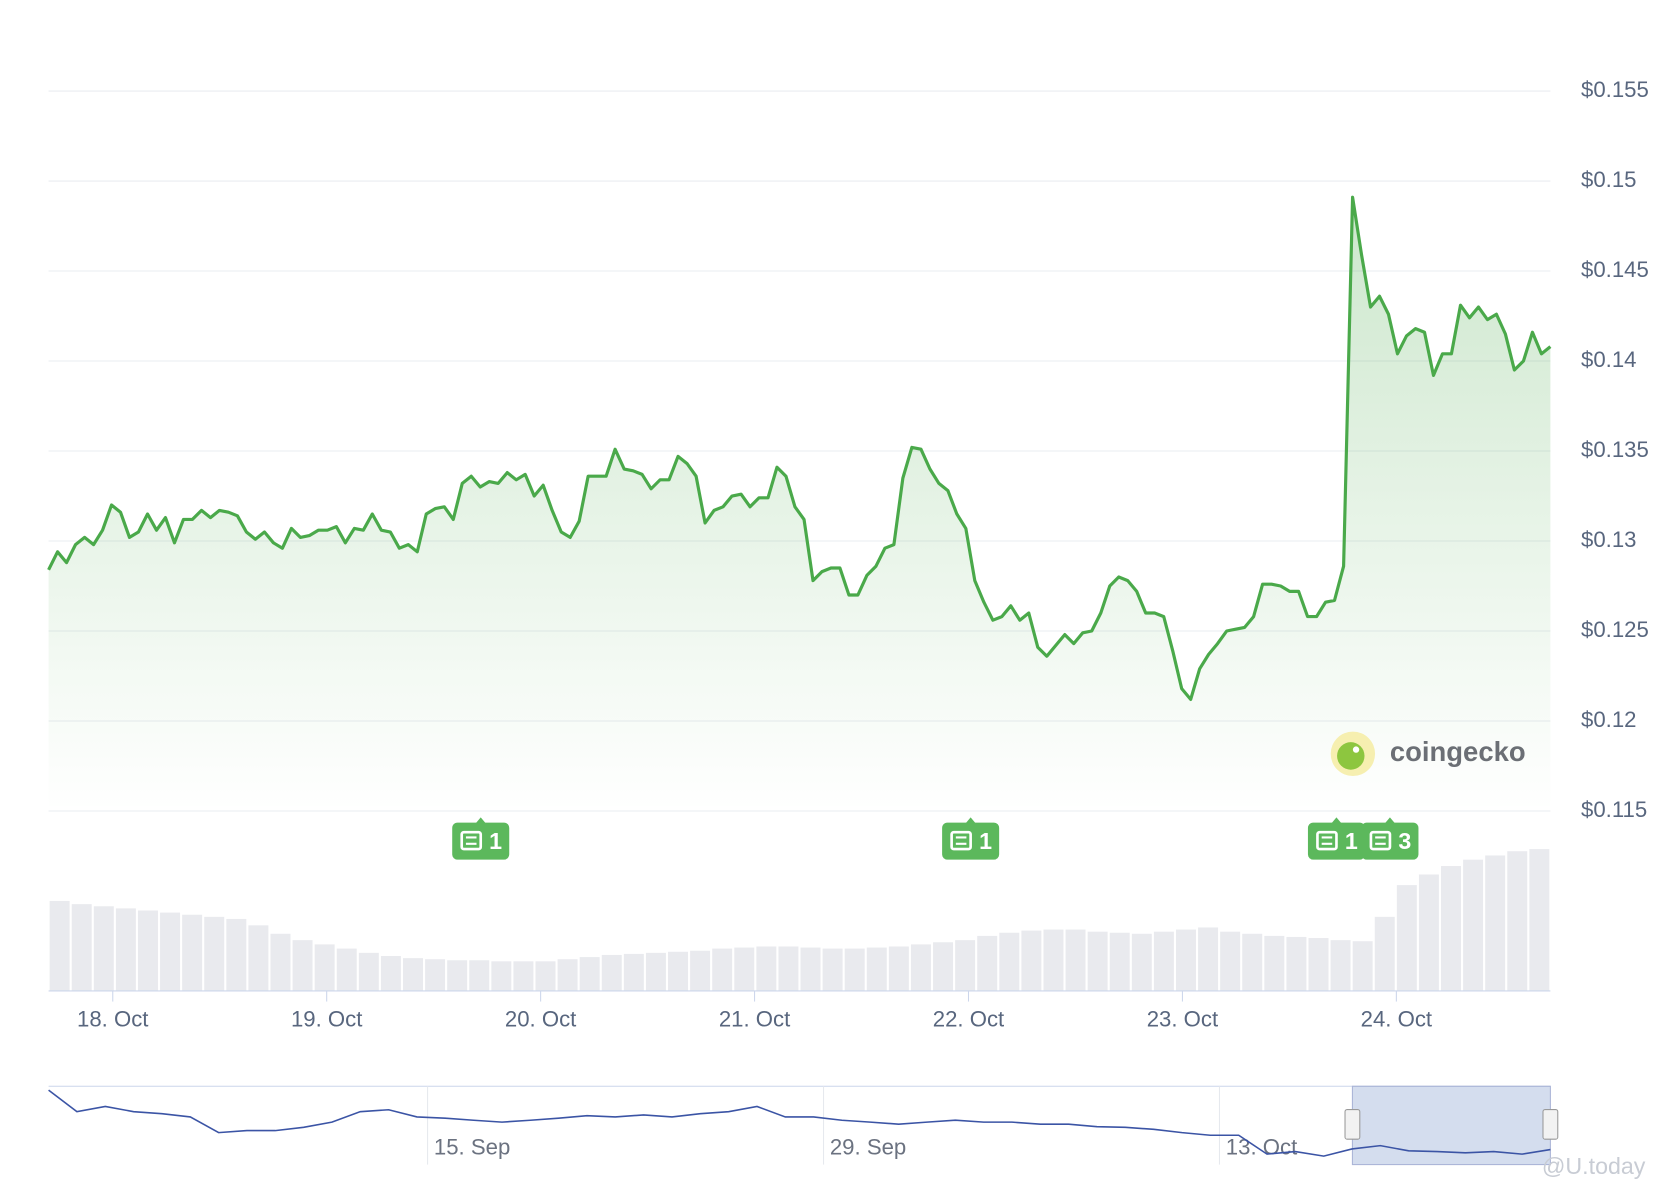  I want to click on watermark: @U.today, so click(1594, 1166).